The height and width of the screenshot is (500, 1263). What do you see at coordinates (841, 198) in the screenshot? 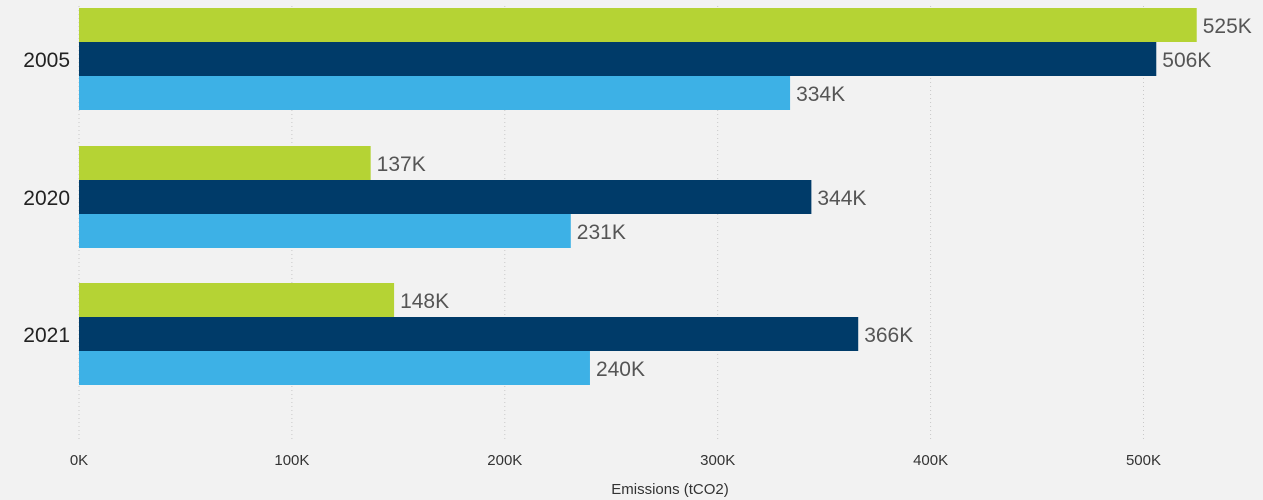
I see `data-label: 344K` at bounding box center [841, 198].